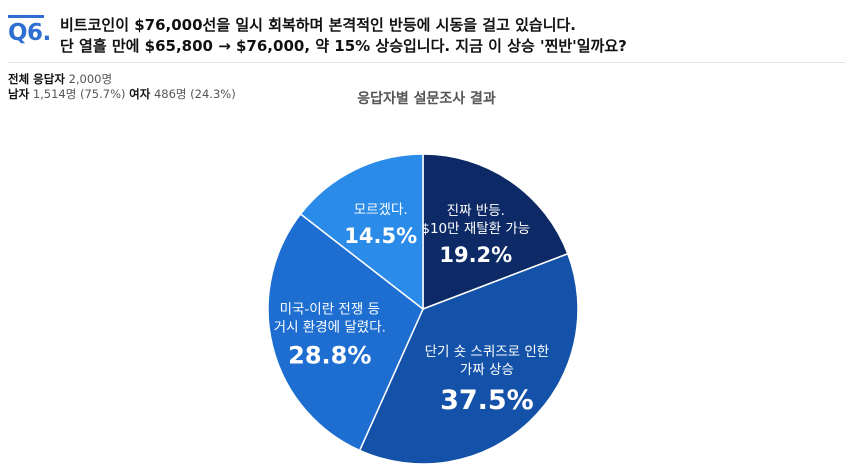  Describe the element at coordinates (194, 94) in the screenshot. I see `female-value: 486명 (24.3%)` at that location.